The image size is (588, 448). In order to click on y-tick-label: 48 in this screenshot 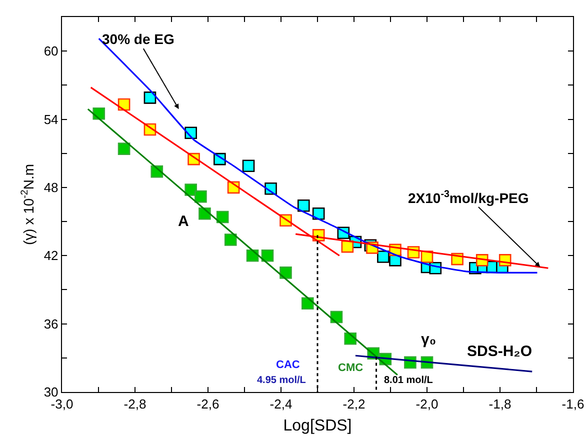, I will do `click(51, 187)`.